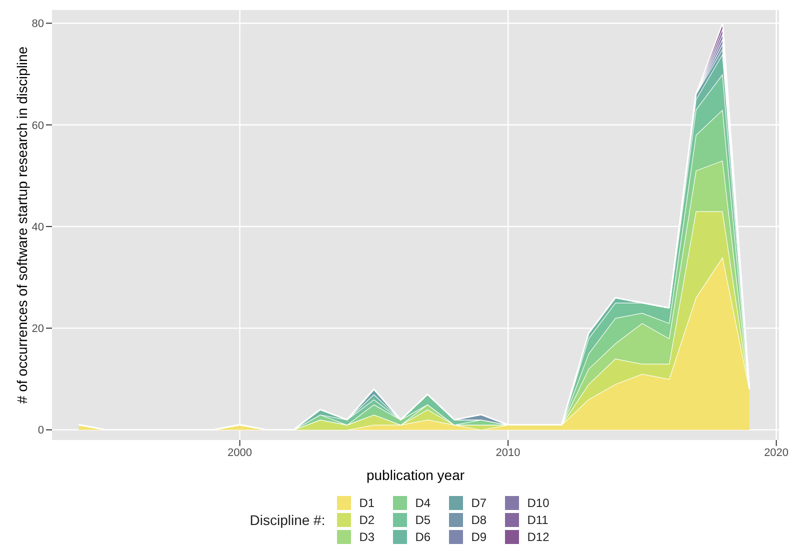 The image size is (801, 553). I want to click on y-tick-label: 20, so click(38, 329).